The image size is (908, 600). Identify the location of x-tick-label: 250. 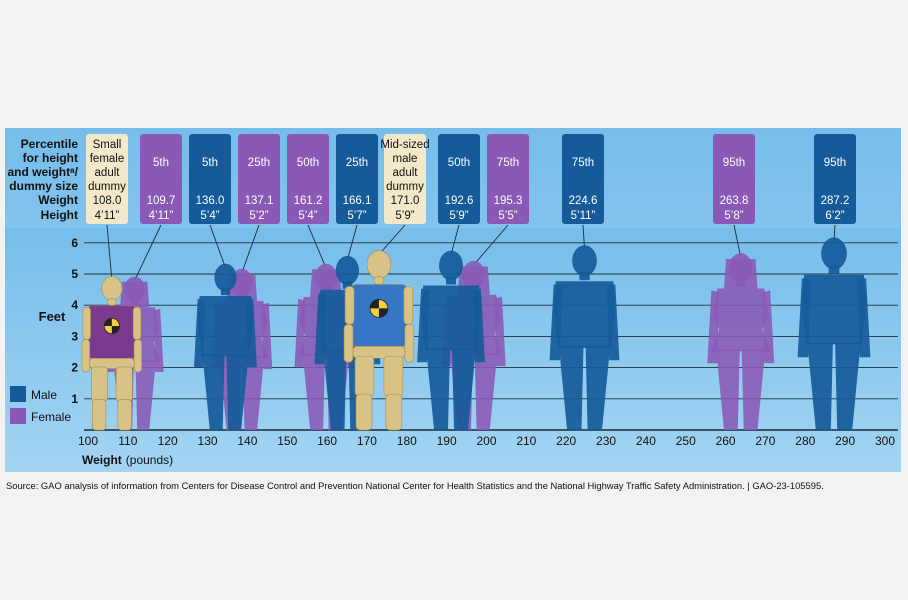
(686, 441).